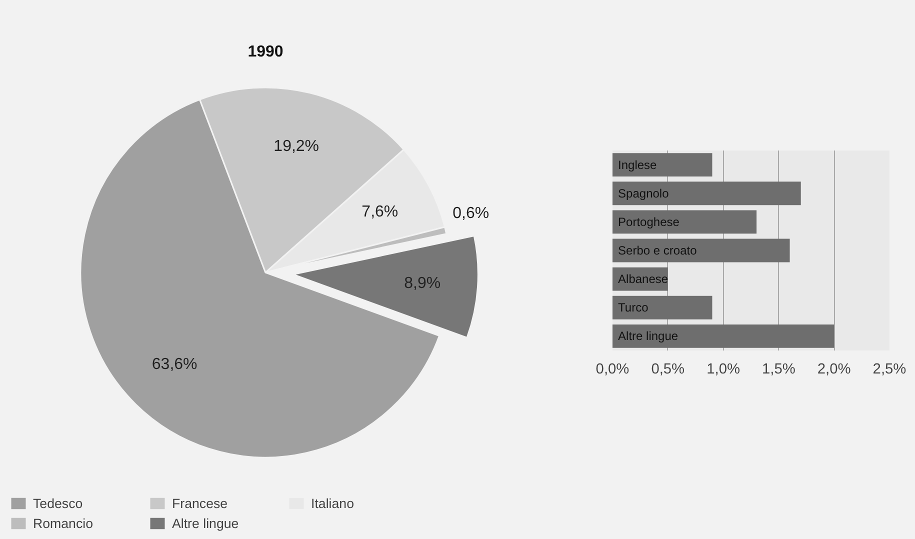  Describe the element at coordinates (644, 193) in the screenshot. I see `y-tick-label: Spagnolo` at that location.